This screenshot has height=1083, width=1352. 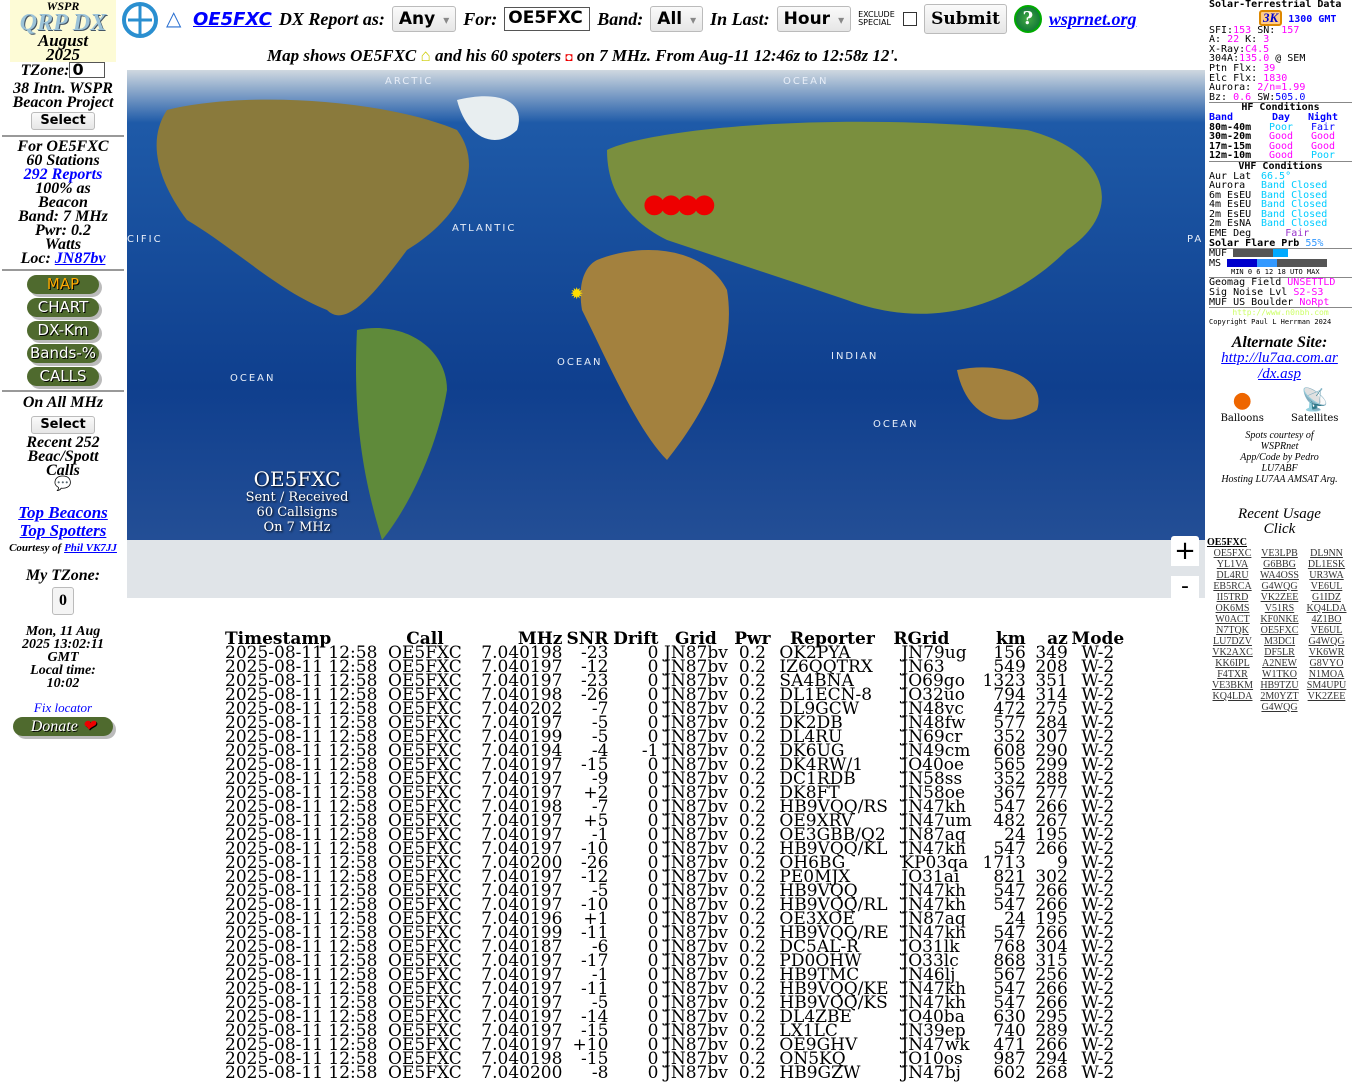 I want to click on zoom-in-button: +, so click(x=1185, y=551).